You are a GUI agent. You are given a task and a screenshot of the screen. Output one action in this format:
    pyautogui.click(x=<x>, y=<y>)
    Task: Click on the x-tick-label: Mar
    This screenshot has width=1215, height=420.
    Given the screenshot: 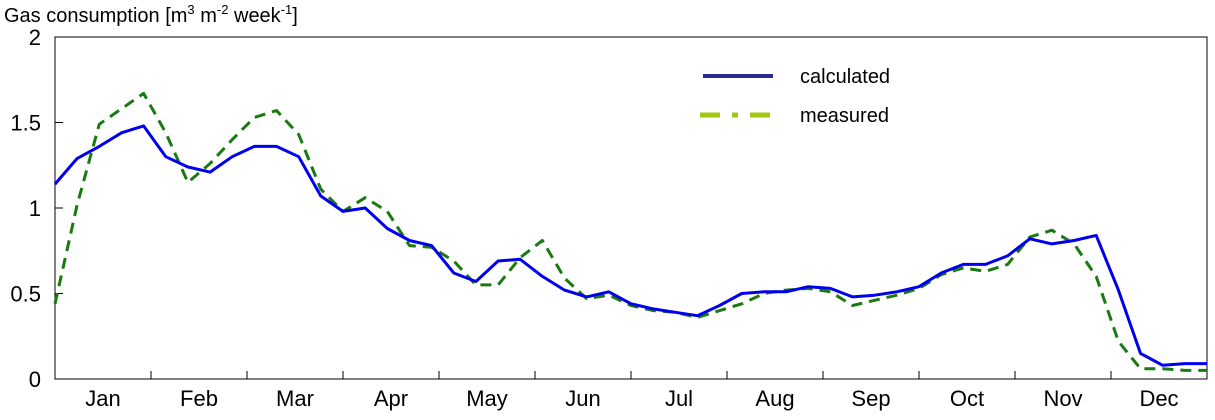 What is the action you would take?
    pyautogui.click(x=295, y=398)
    